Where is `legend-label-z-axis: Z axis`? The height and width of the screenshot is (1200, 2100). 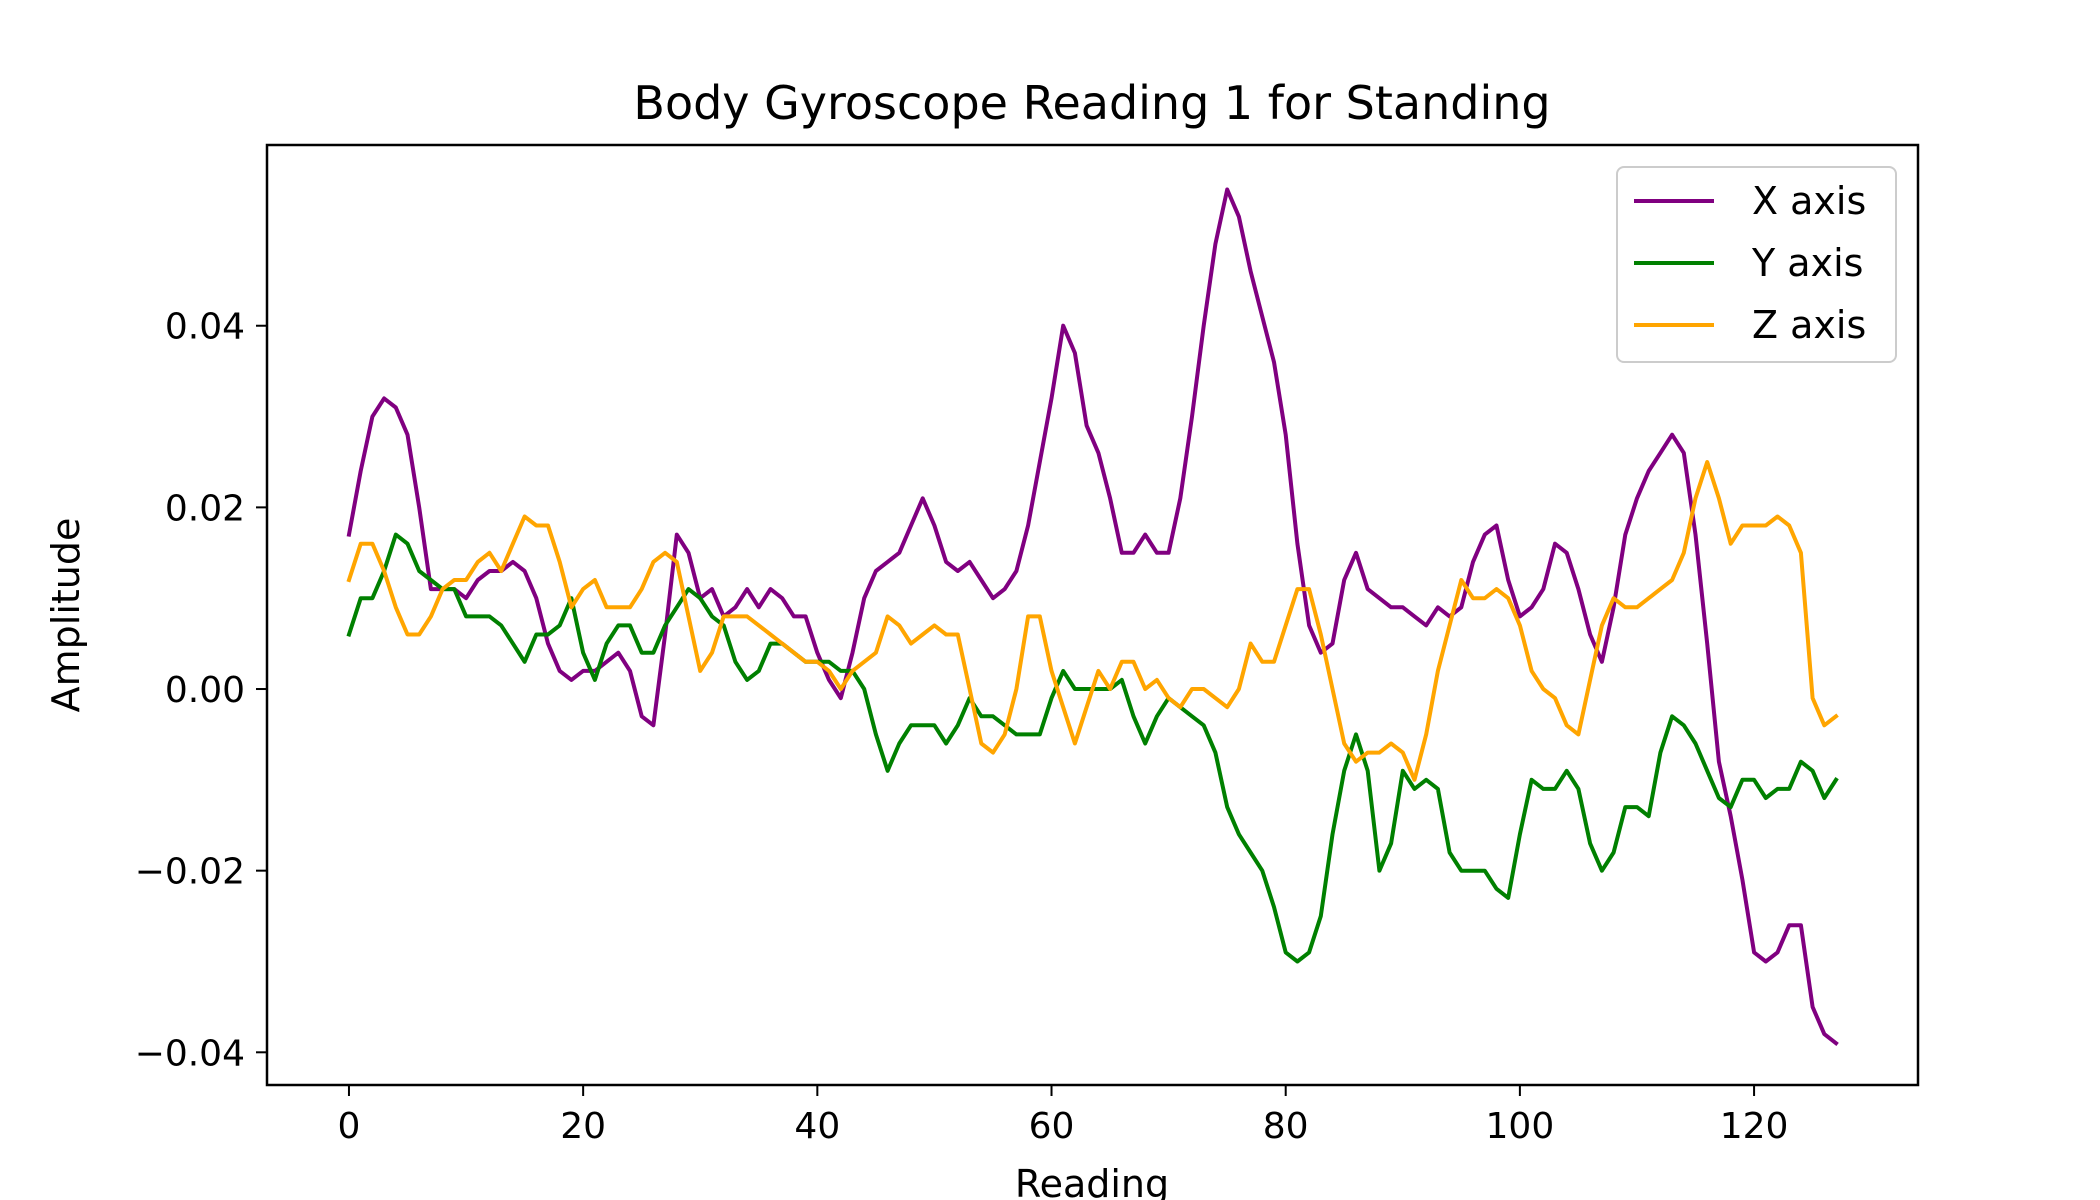 legend-label-z-axis: Z axis is located at coordinates (1809, 325).